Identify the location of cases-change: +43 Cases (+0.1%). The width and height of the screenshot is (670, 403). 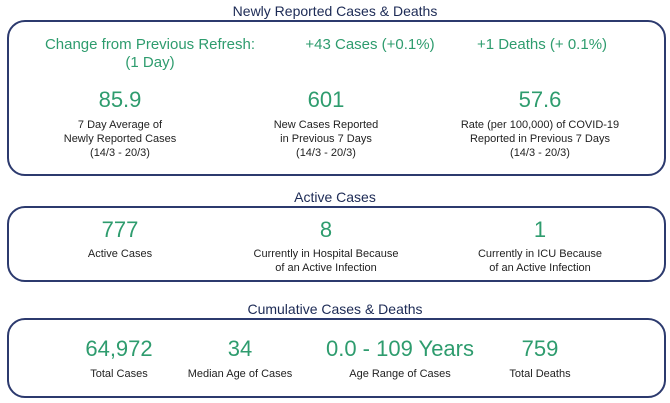
(370, 44).